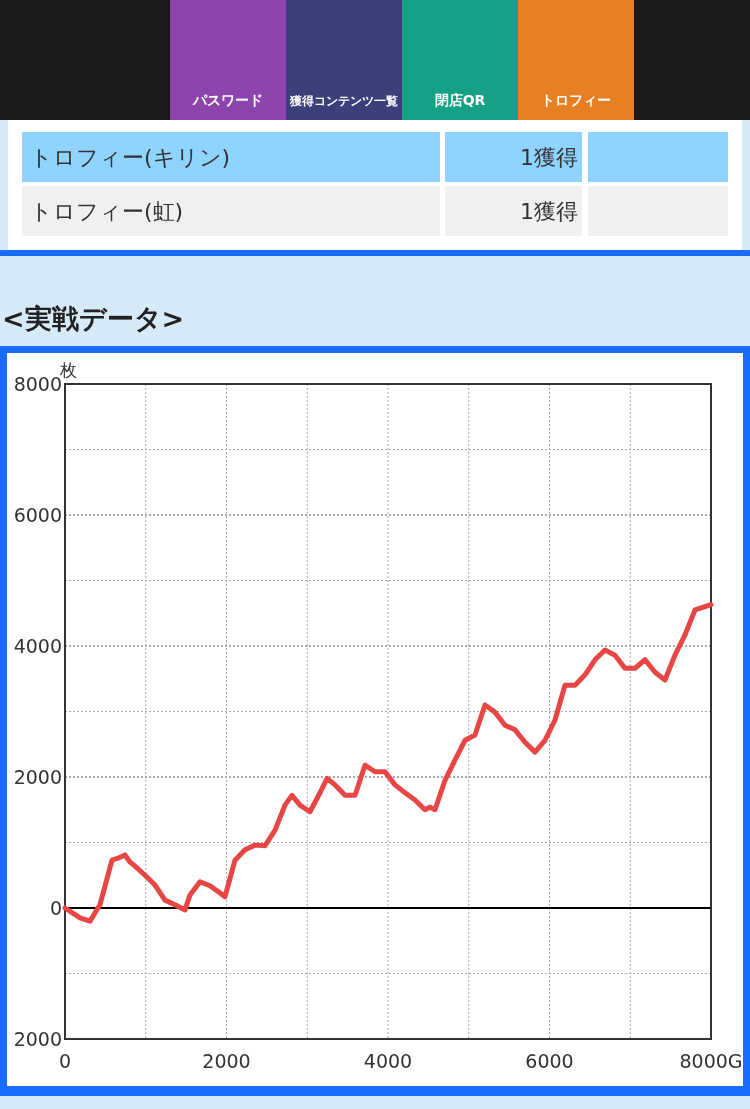 The image size is (750, 1109). Describe the element at coordinates (226, 1061) in the screenshot. I see `x-tick-label: 2000` at that location.